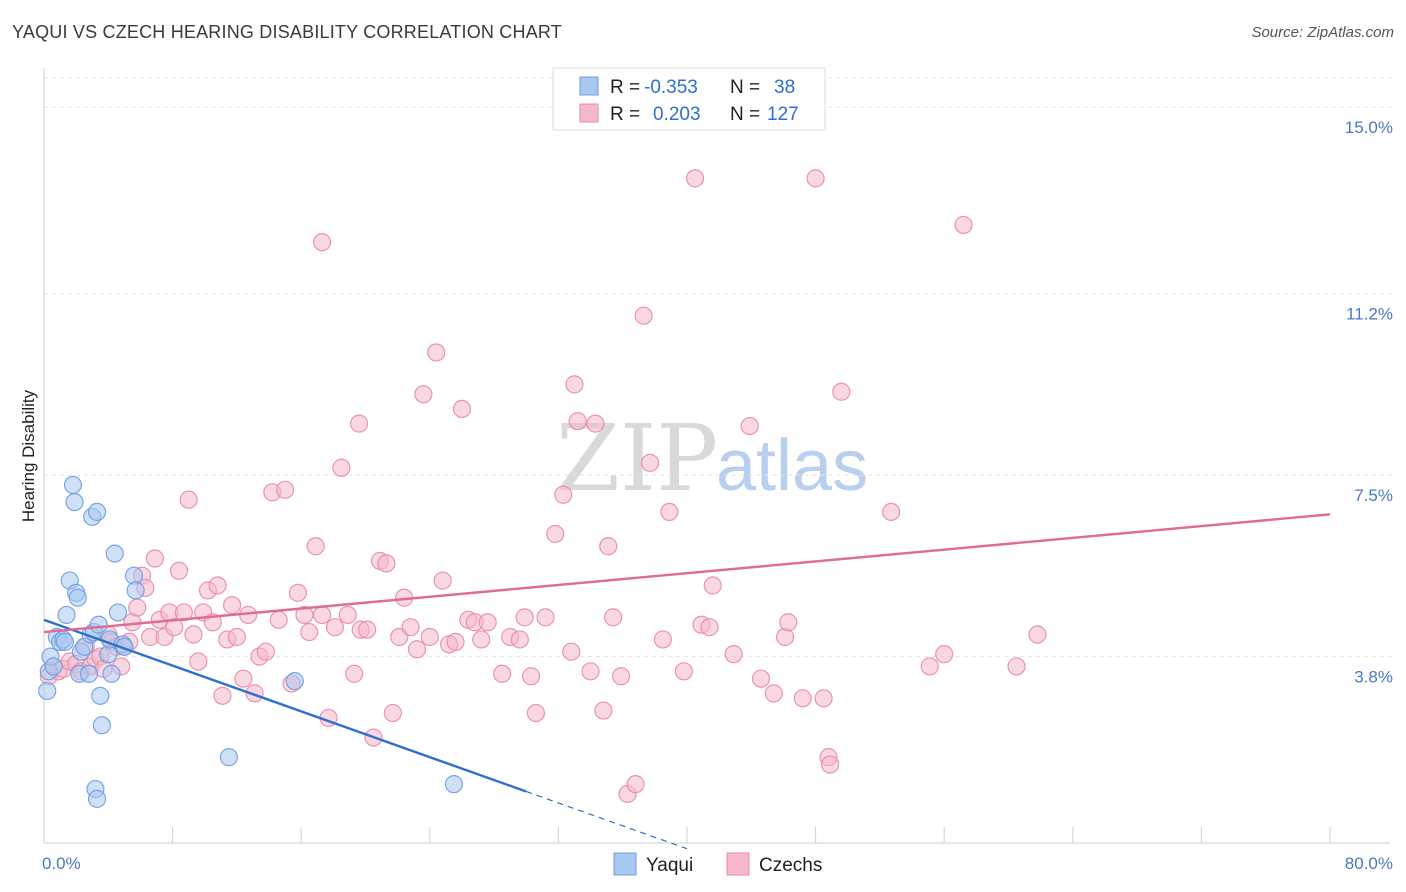 The width and height of the screenshot is (1406, 892). Describe the element at coordinates (61, 863) in the screenshot. I see `x-tick-label: 0.0%` at that location.